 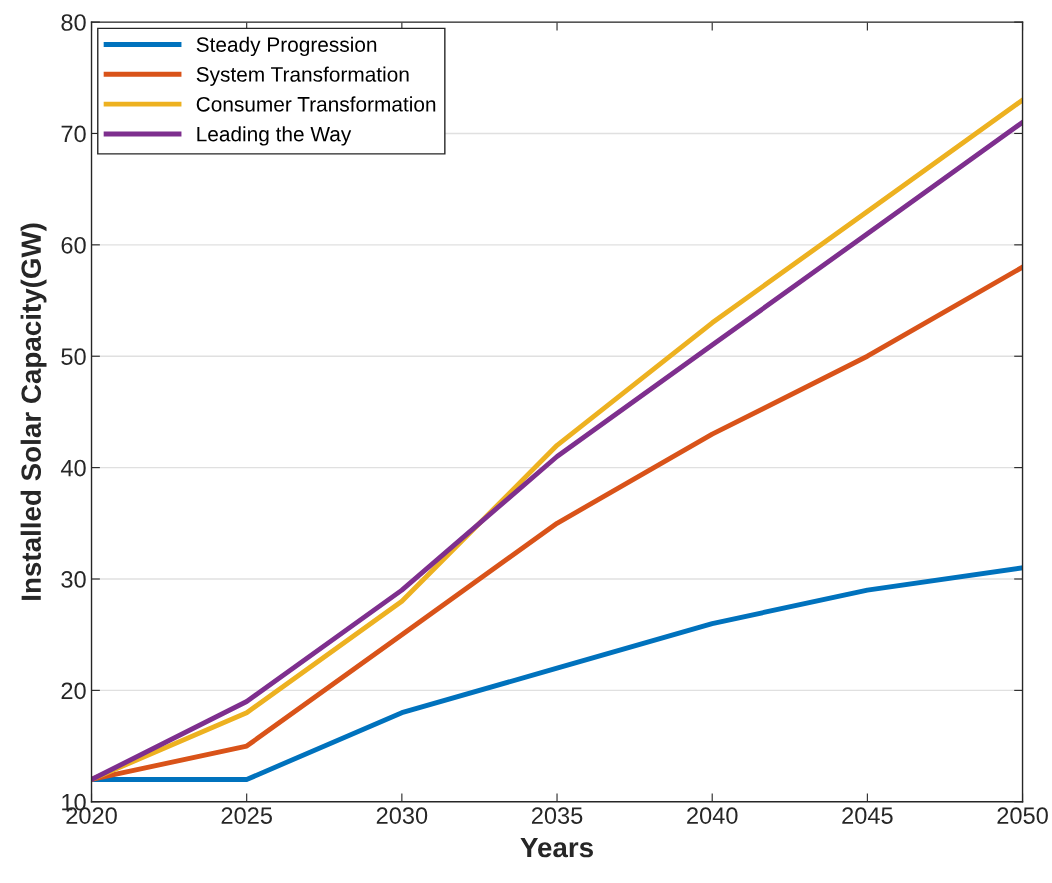 I want to click on x-tick-label: 2035, so click(x=557, y=815).